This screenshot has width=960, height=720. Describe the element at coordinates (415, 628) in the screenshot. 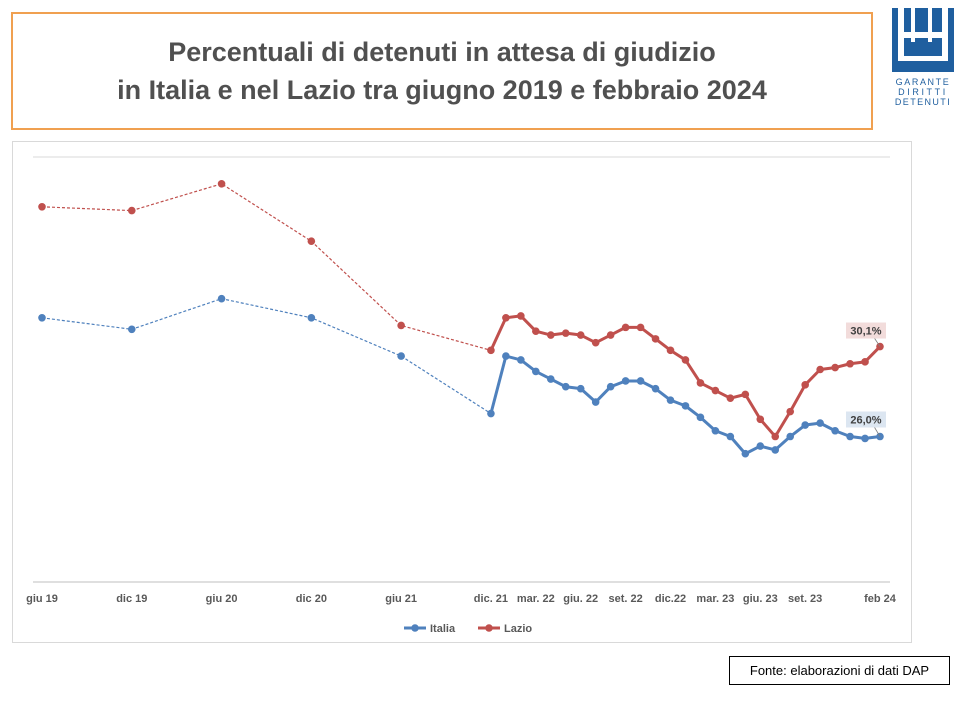

I see `legend-marker-italia` at that location.